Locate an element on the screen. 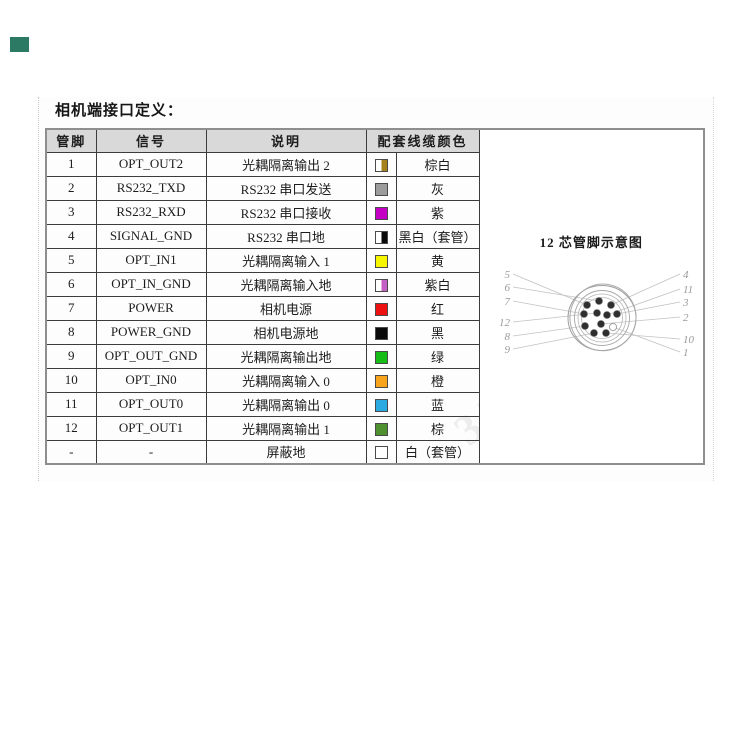 This screenshot has width=750, height=750. pin-number-label: 2 is located at coordinates (686, 318).